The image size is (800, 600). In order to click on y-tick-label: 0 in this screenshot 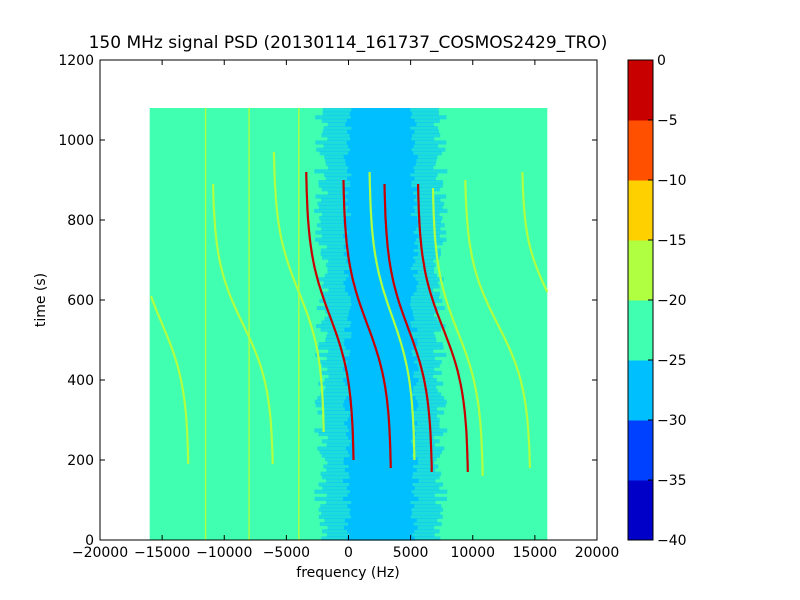, I will do `click(89, 541)`.